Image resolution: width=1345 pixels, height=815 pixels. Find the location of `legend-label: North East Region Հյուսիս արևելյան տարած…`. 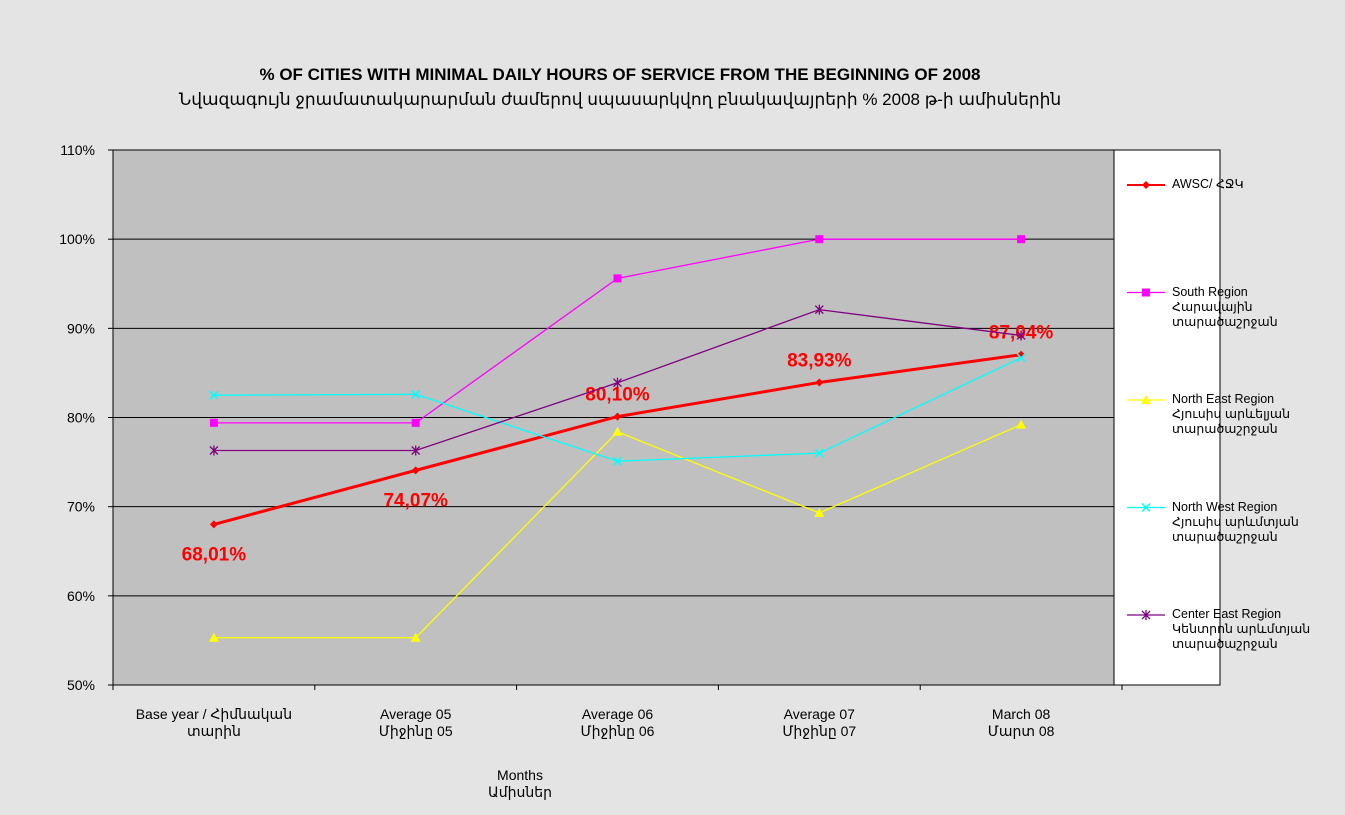

legend-label: North East Region Հյուսիս արևելյան տարած… is located at coordinates (1231, 414).